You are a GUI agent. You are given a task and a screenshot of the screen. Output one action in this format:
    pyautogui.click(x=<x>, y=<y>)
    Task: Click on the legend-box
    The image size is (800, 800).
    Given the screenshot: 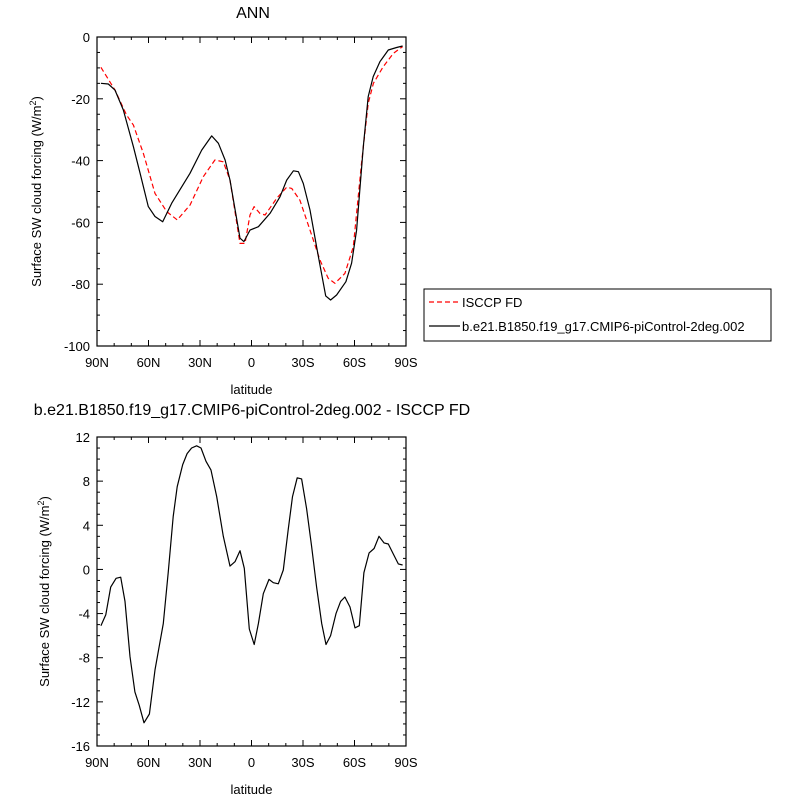 What is the action you would take?
    pyautogui.click(x=597, y=315)
    